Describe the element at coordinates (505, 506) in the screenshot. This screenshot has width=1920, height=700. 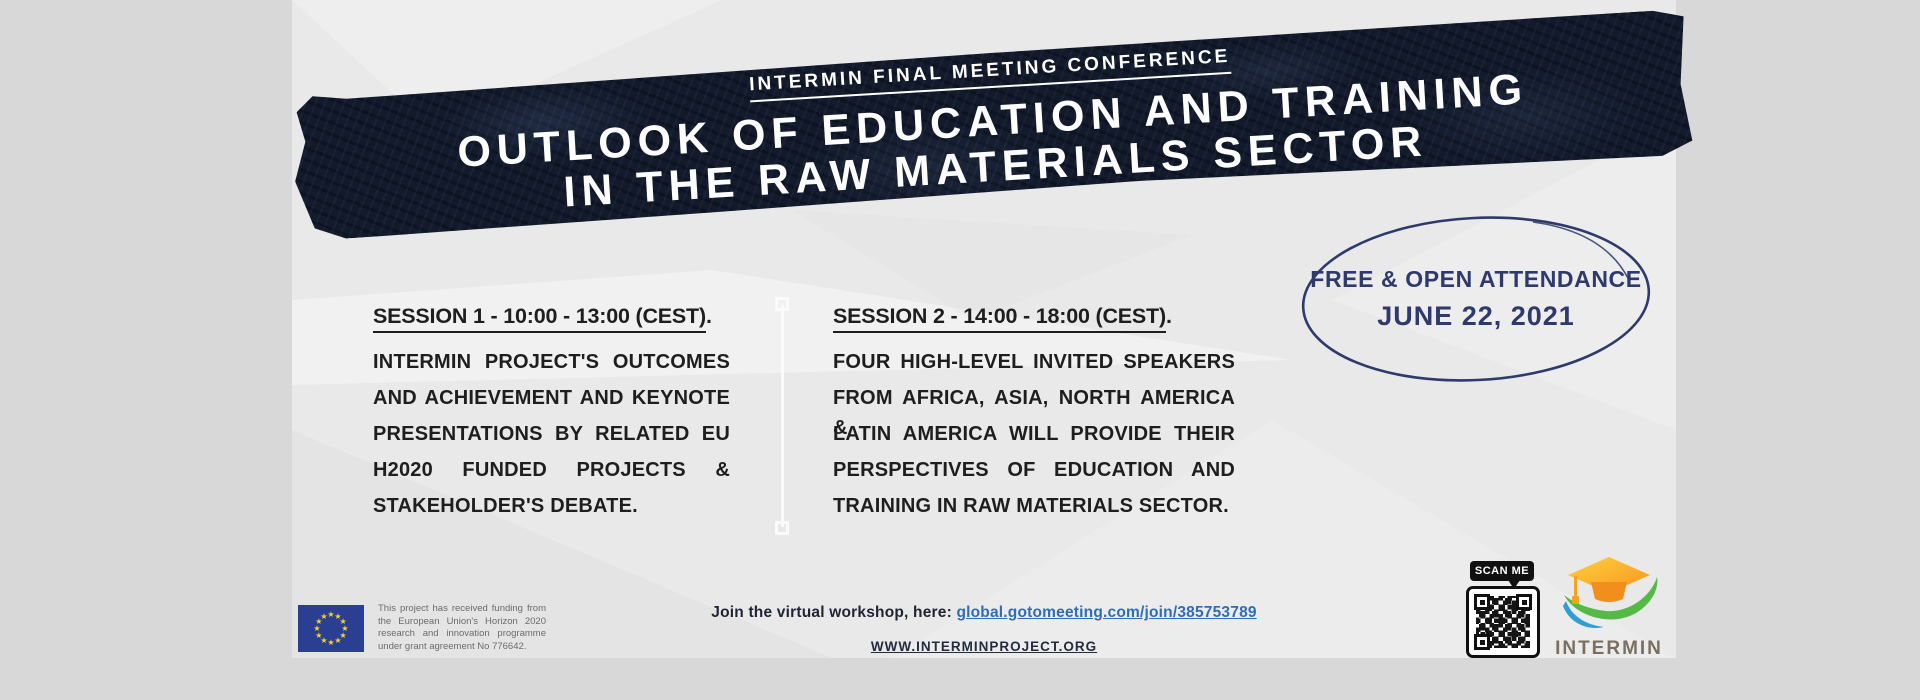
I see `session-1-line: STAKEHOLDER'S DEBATE.` at that location.